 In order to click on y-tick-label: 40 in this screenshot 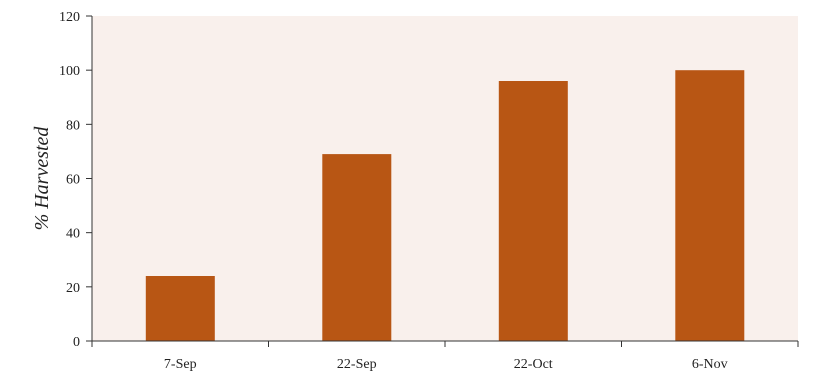, I will do `click(73, 234)`.